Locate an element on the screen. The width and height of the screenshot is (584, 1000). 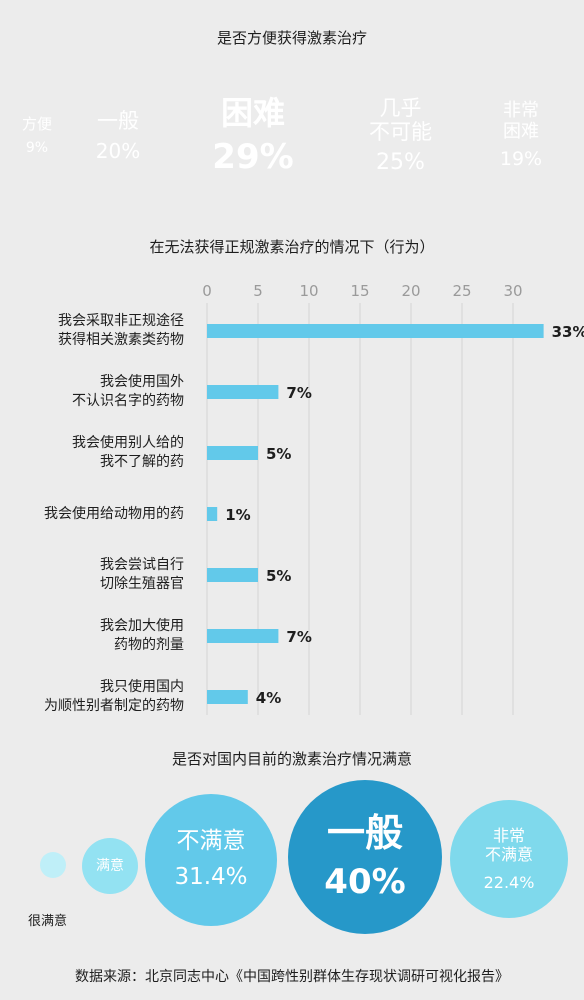
bubble-chart-title: 是否对国内目前的激素治疗情况满意 is located at coordinates (291, 759).